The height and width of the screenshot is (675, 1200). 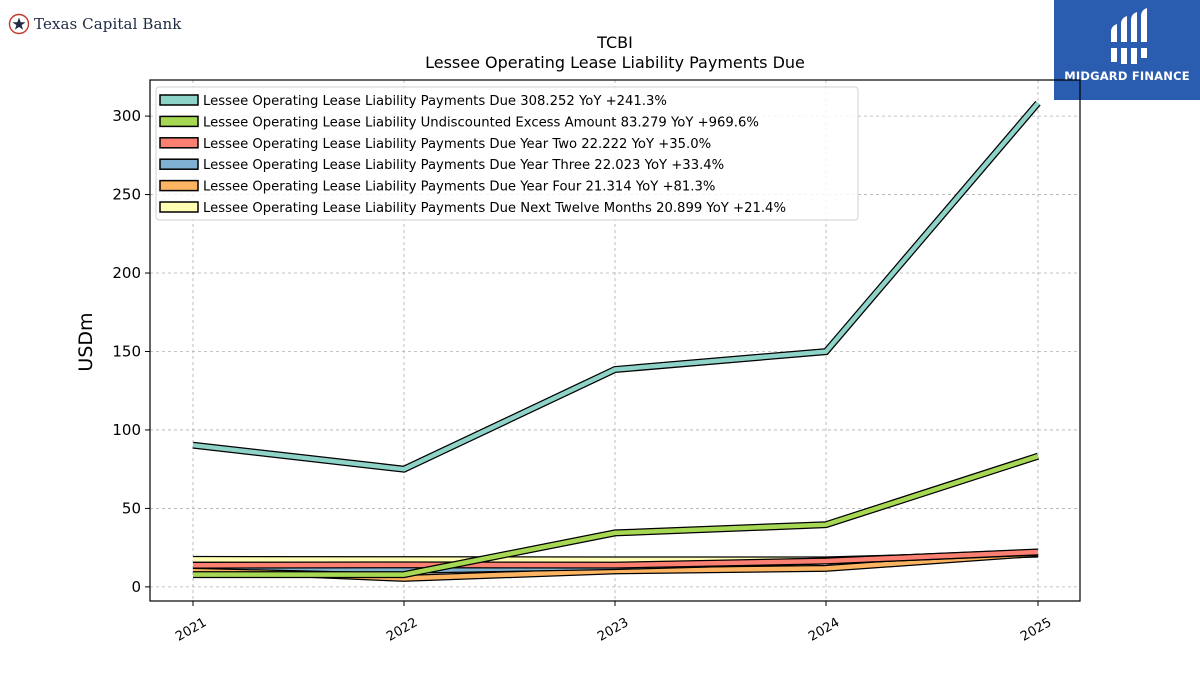 I want to click on texas-capital-bank-logo: Texas Capital Bank, so click(x=94, y=24).